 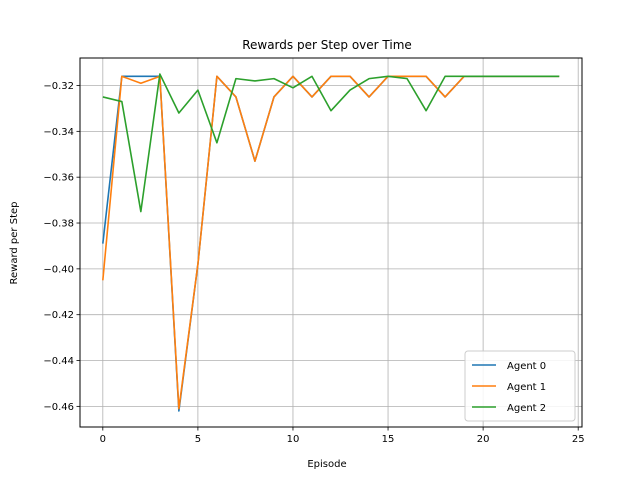 I want to click on y-tick-label: −0.34, so click(x=58, y=132).